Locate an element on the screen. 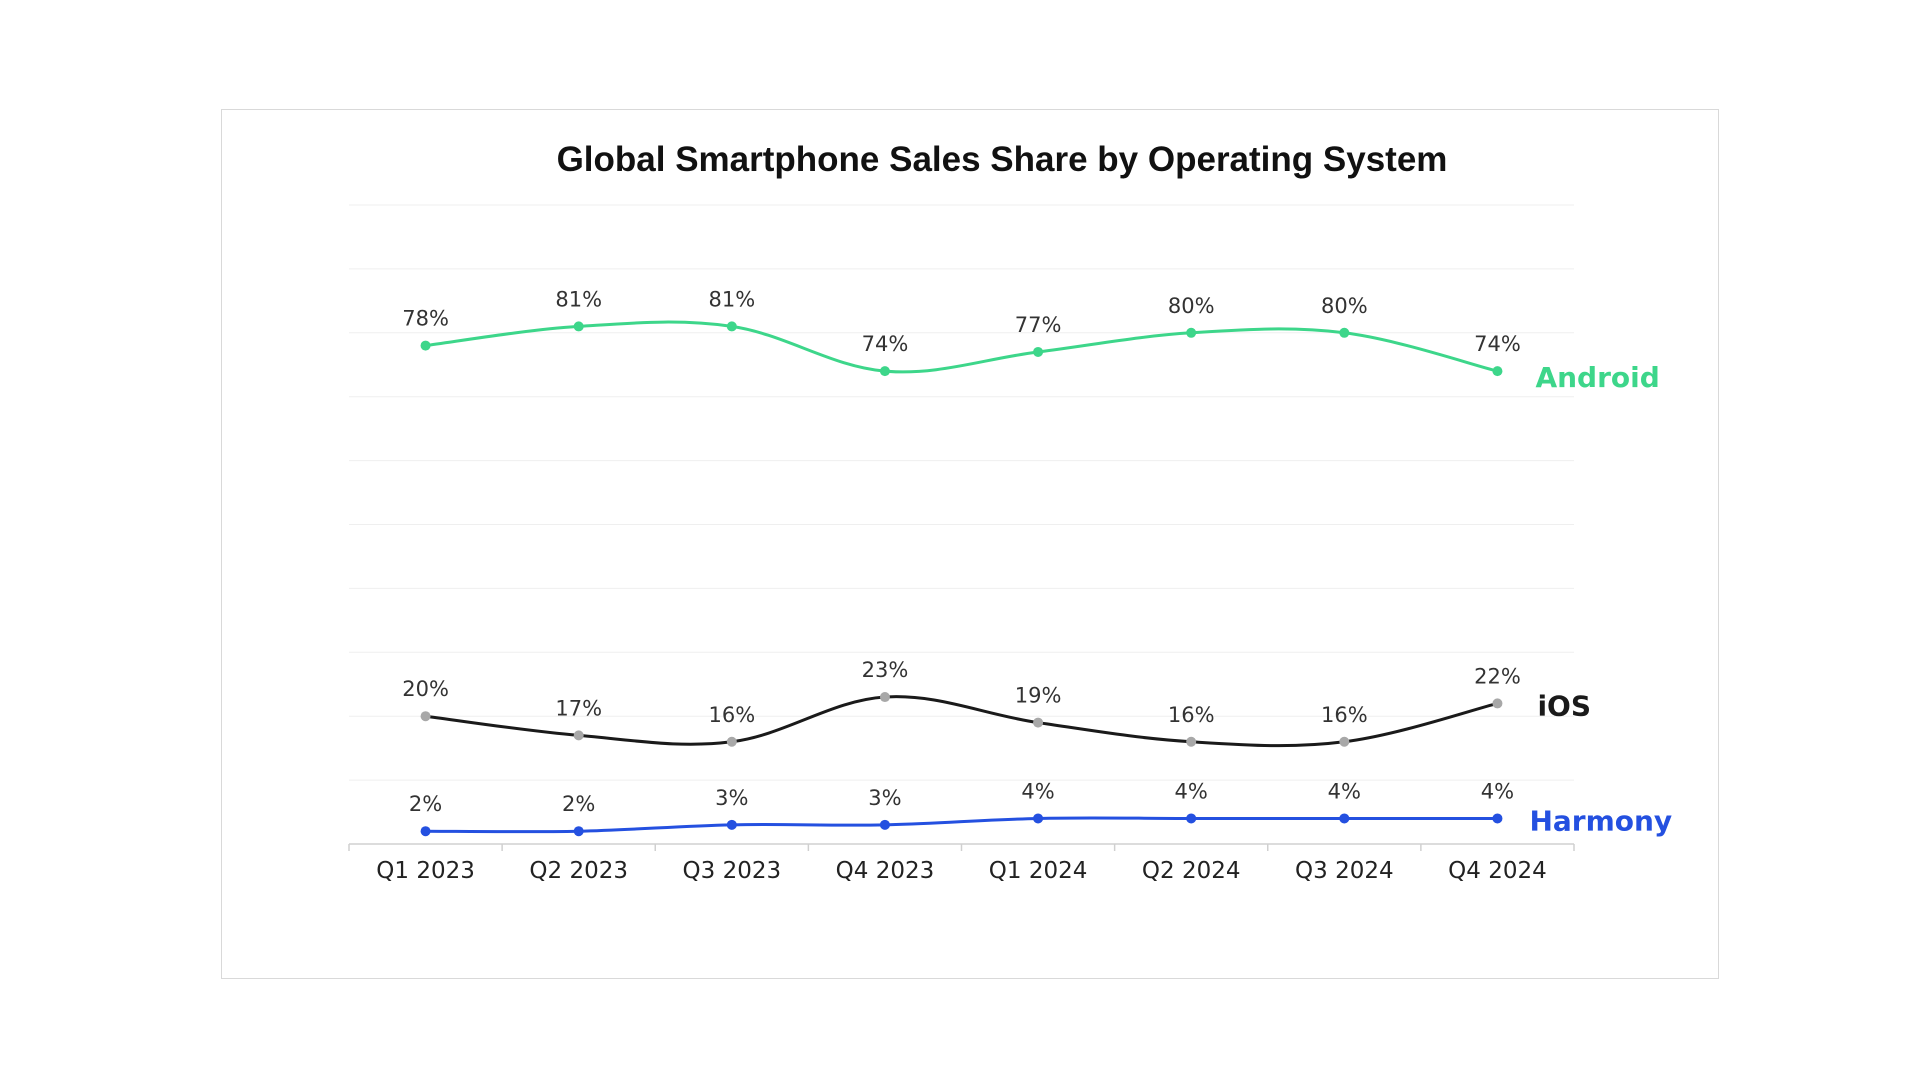  x-tick-label: Q4 2024 is located at coordinates (1497, 871).